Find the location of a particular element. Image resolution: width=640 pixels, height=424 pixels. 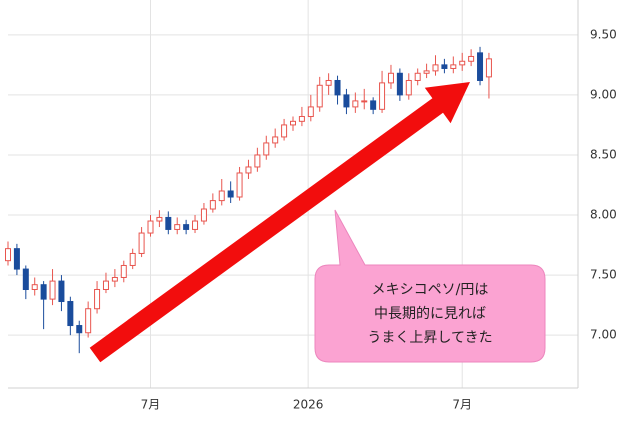

annotation: うまく上昇してきた is located at coordinates (429, 338).